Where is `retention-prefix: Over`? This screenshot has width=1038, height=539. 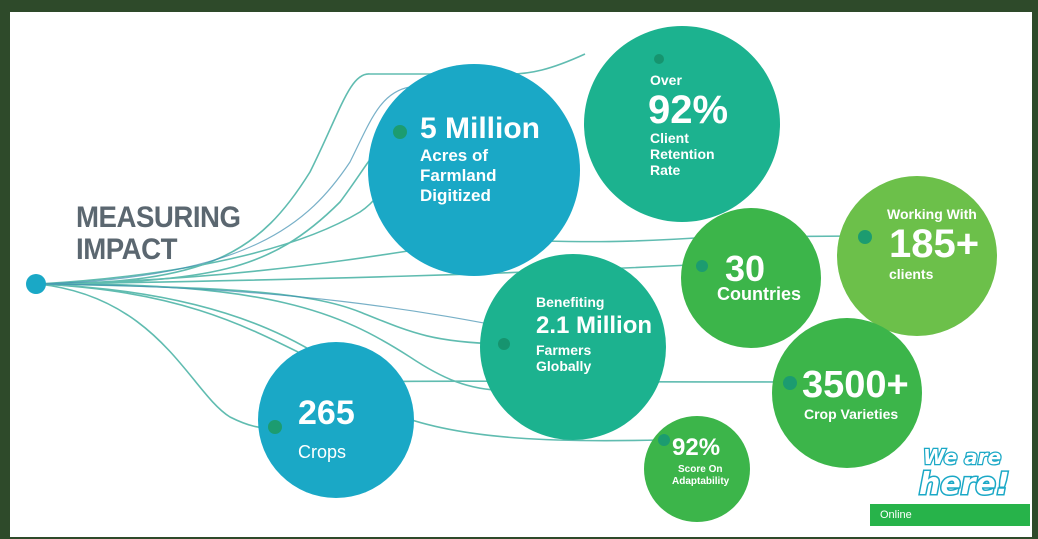 retention-prefix: Over is located at coordinates (666, 80).